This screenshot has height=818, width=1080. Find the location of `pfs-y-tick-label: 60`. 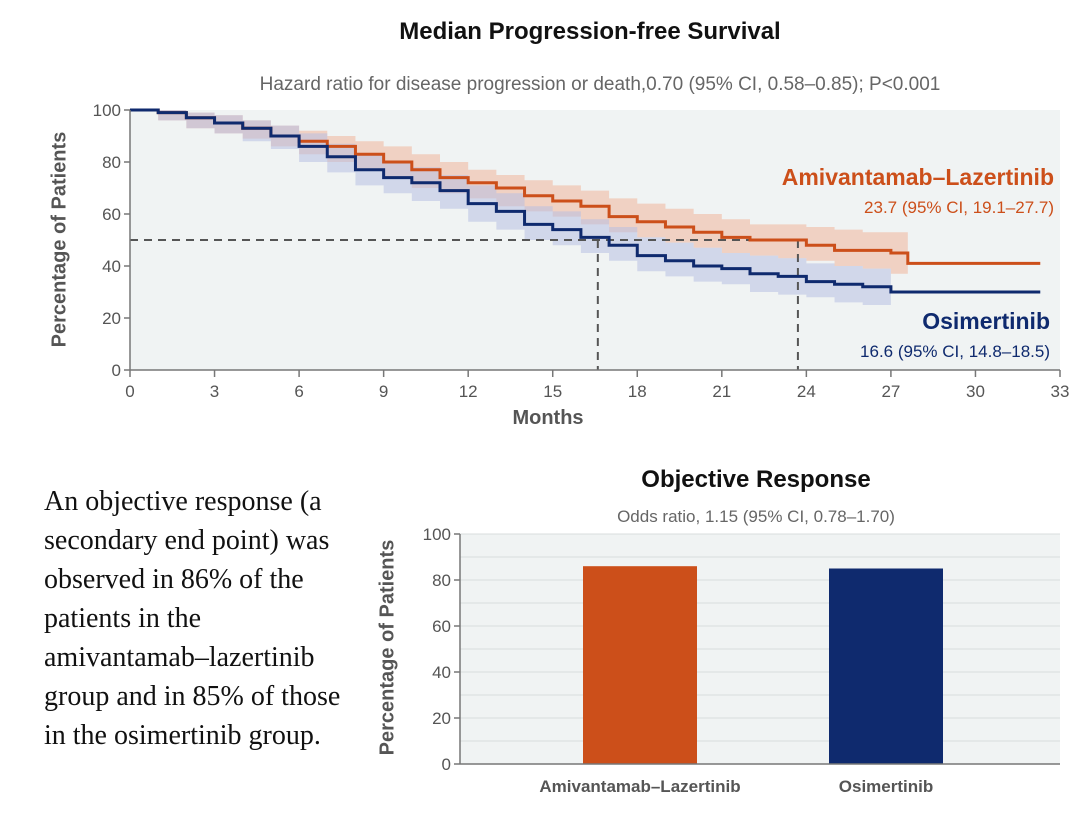

pfs-y-tick-label: 60 is located at coordinates (111, 214).